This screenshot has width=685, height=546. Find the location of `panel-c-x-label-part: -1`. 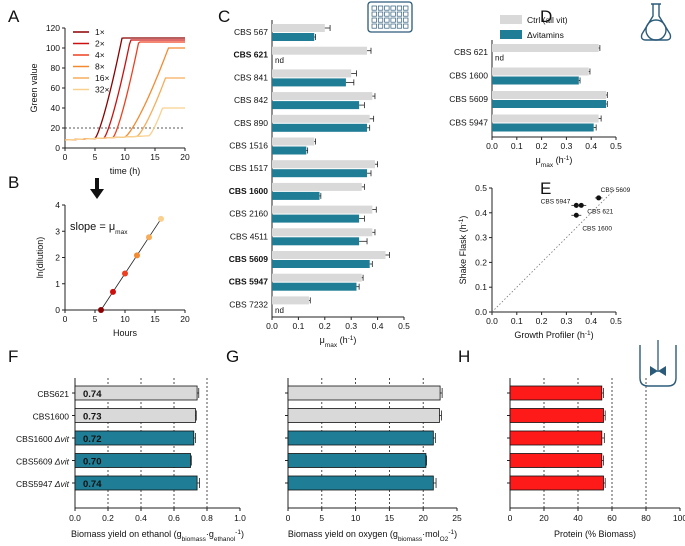

panel-c-x-label-part: -1 is located at coordinates (351, 338).